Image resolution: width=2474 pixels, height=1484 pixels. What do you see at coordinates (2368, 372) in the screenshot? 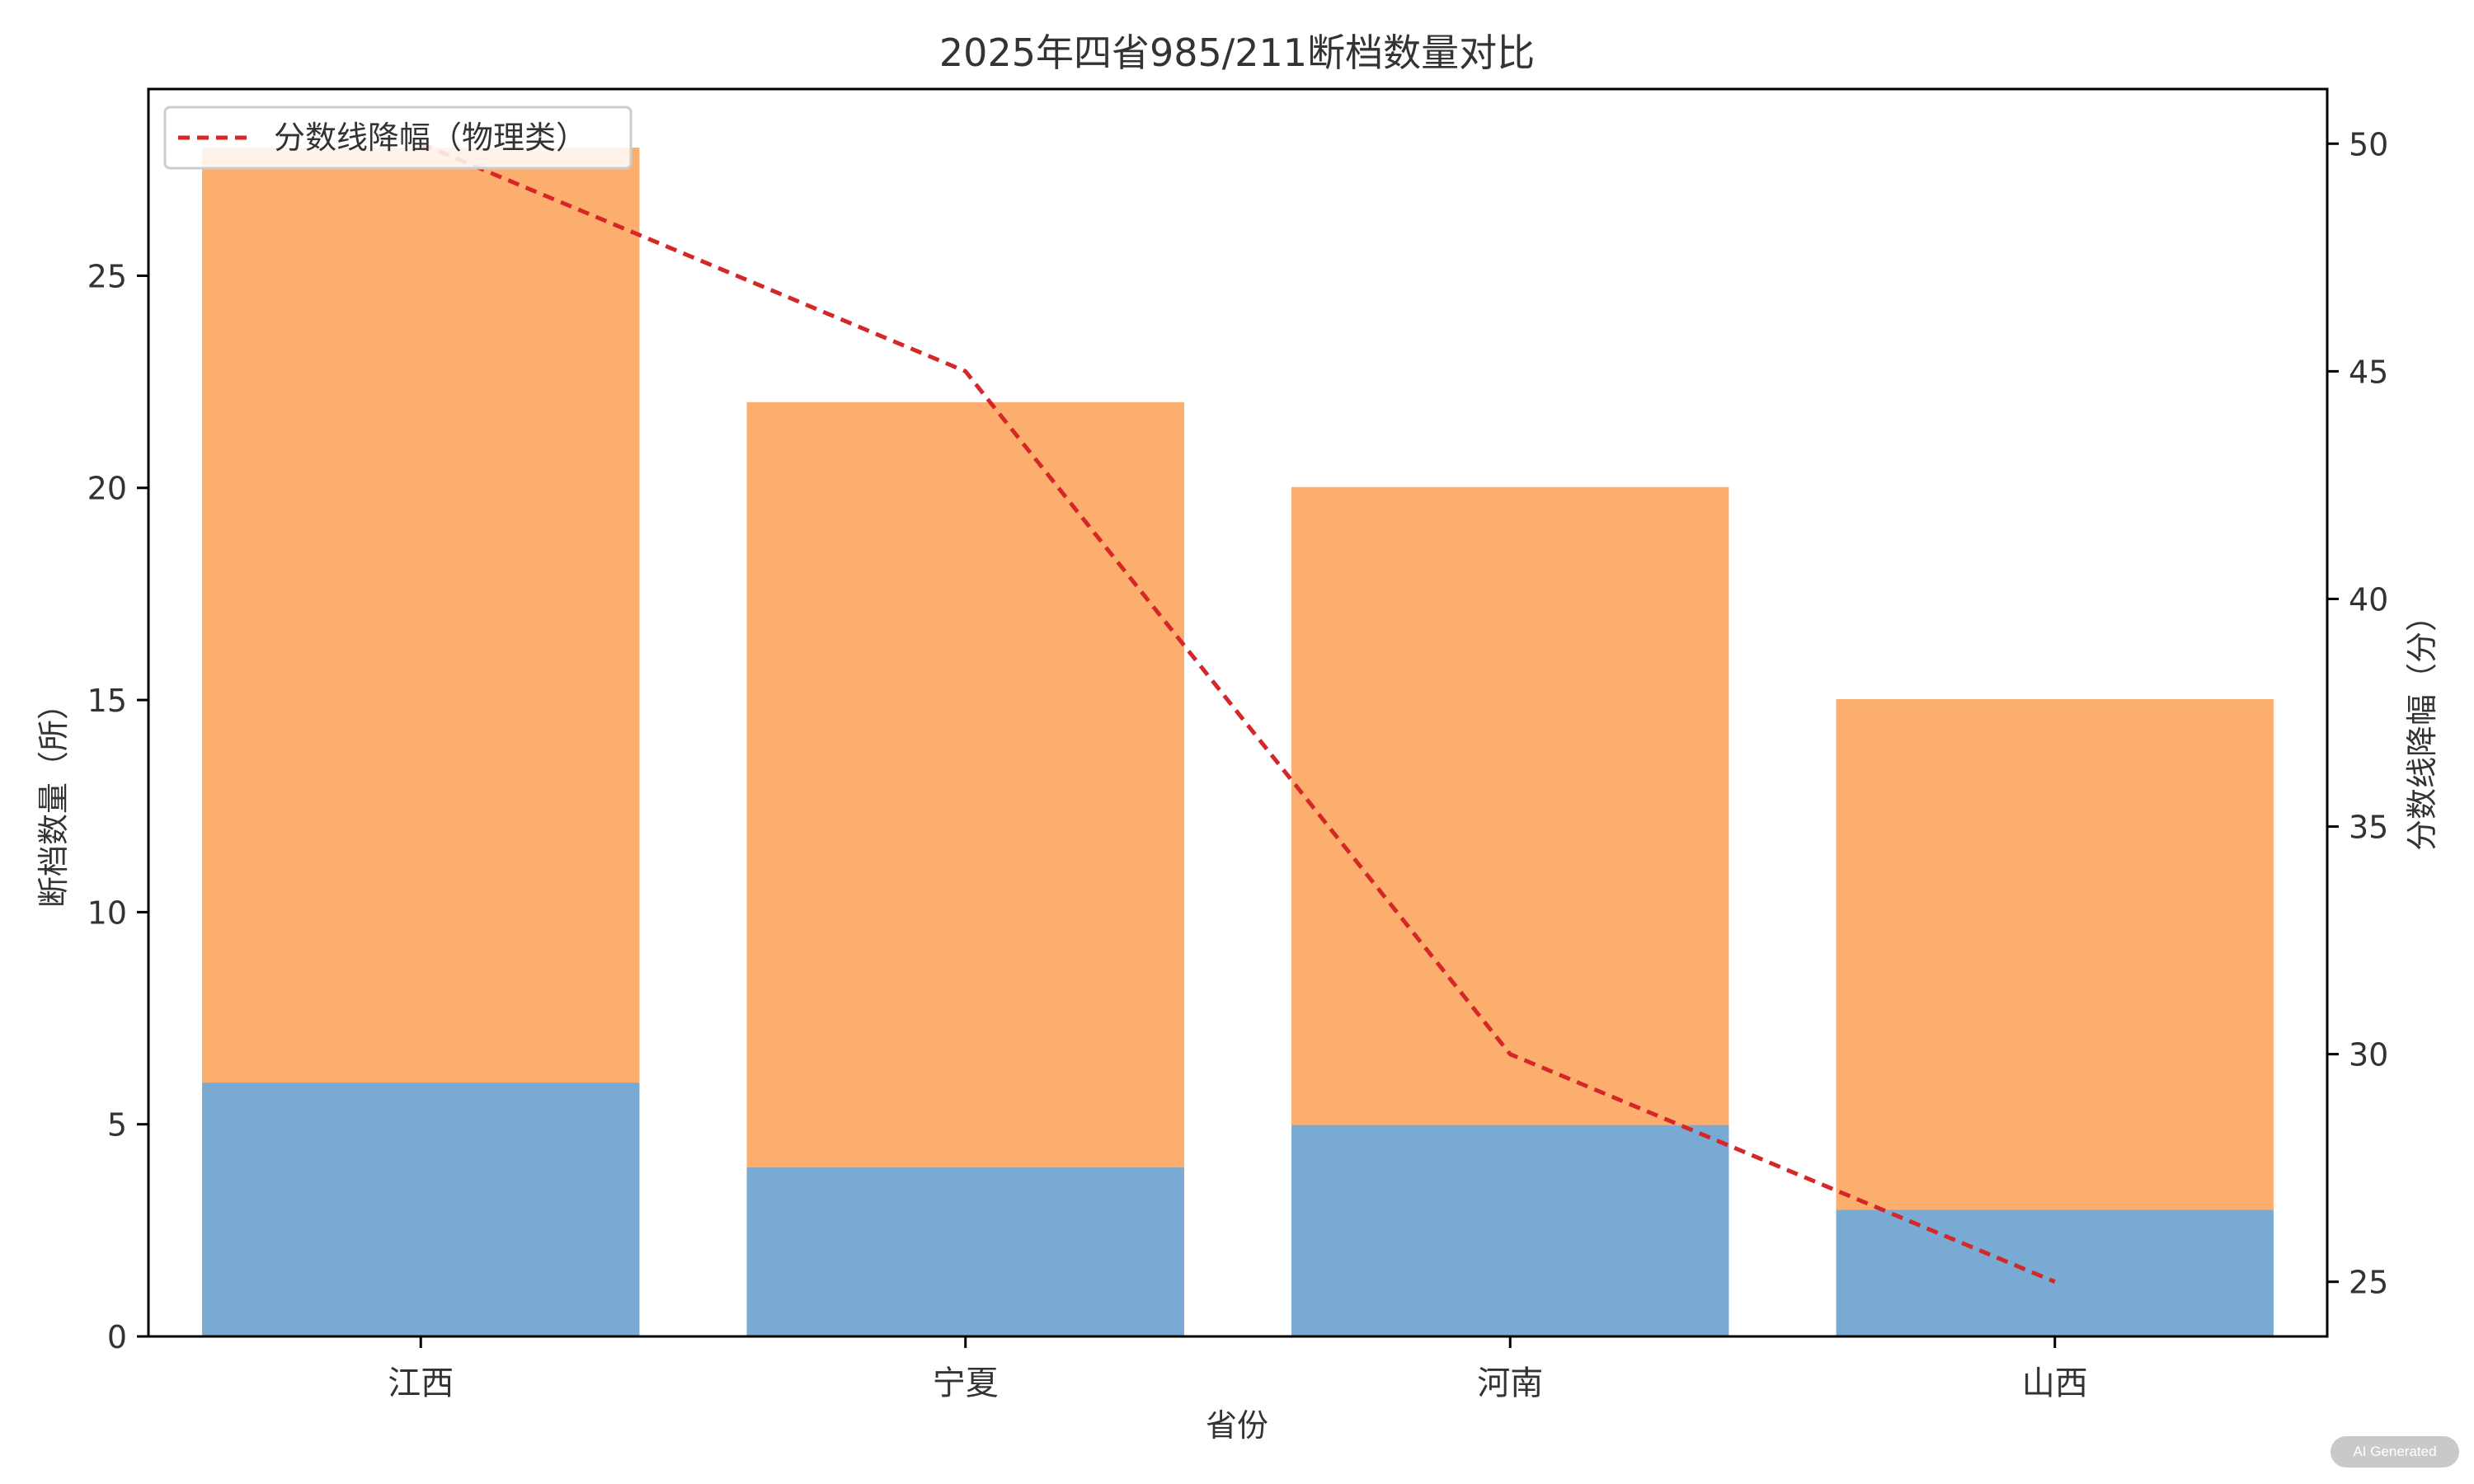
I see `y2-tick-label: 45` at bounding box center [2368, 372].